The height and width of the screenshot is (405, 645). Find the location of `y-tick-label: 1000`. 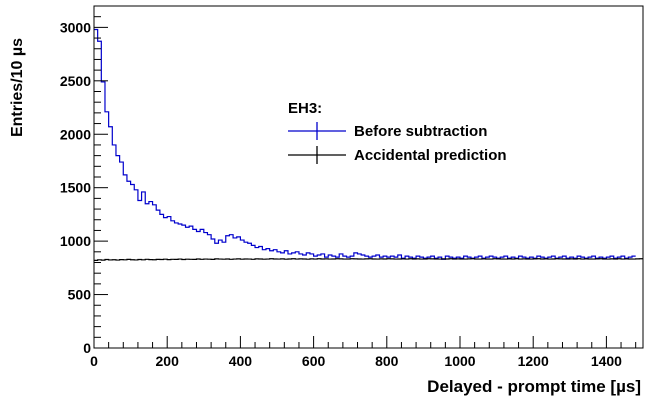

y-tick-label: 1000 is located at coordinates (75, 241).